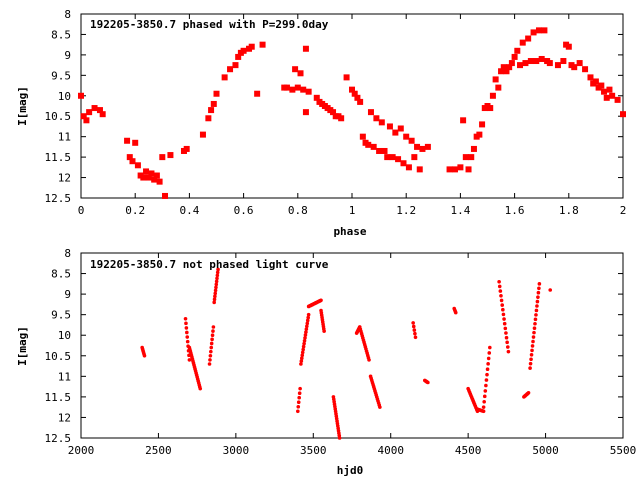  What do you see at coordinates (64, 376) in the screenshot?
I see `raw-y-tick-label: 11` at bounding box center [64, 376].